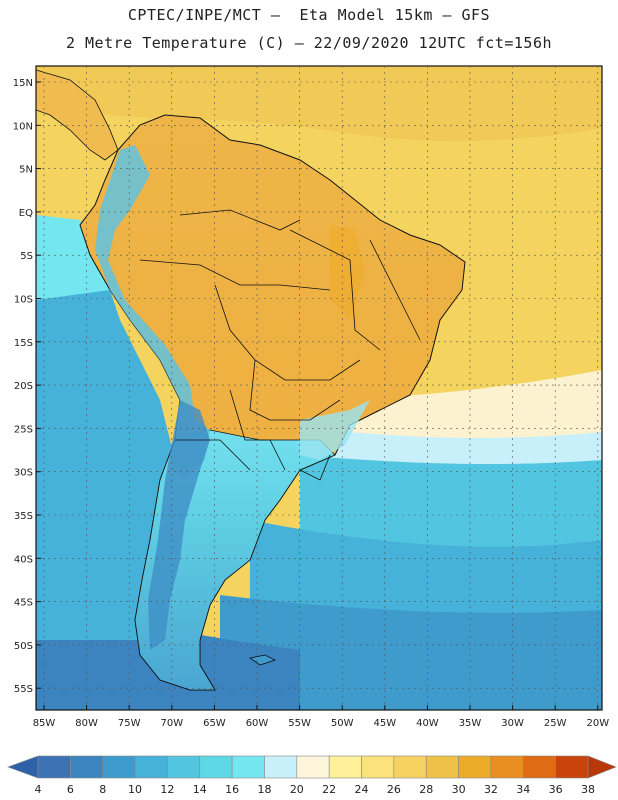 The height and width of the screenshot is (800, 618). I want to click on latitude-label: 30S, so click(23, 473).